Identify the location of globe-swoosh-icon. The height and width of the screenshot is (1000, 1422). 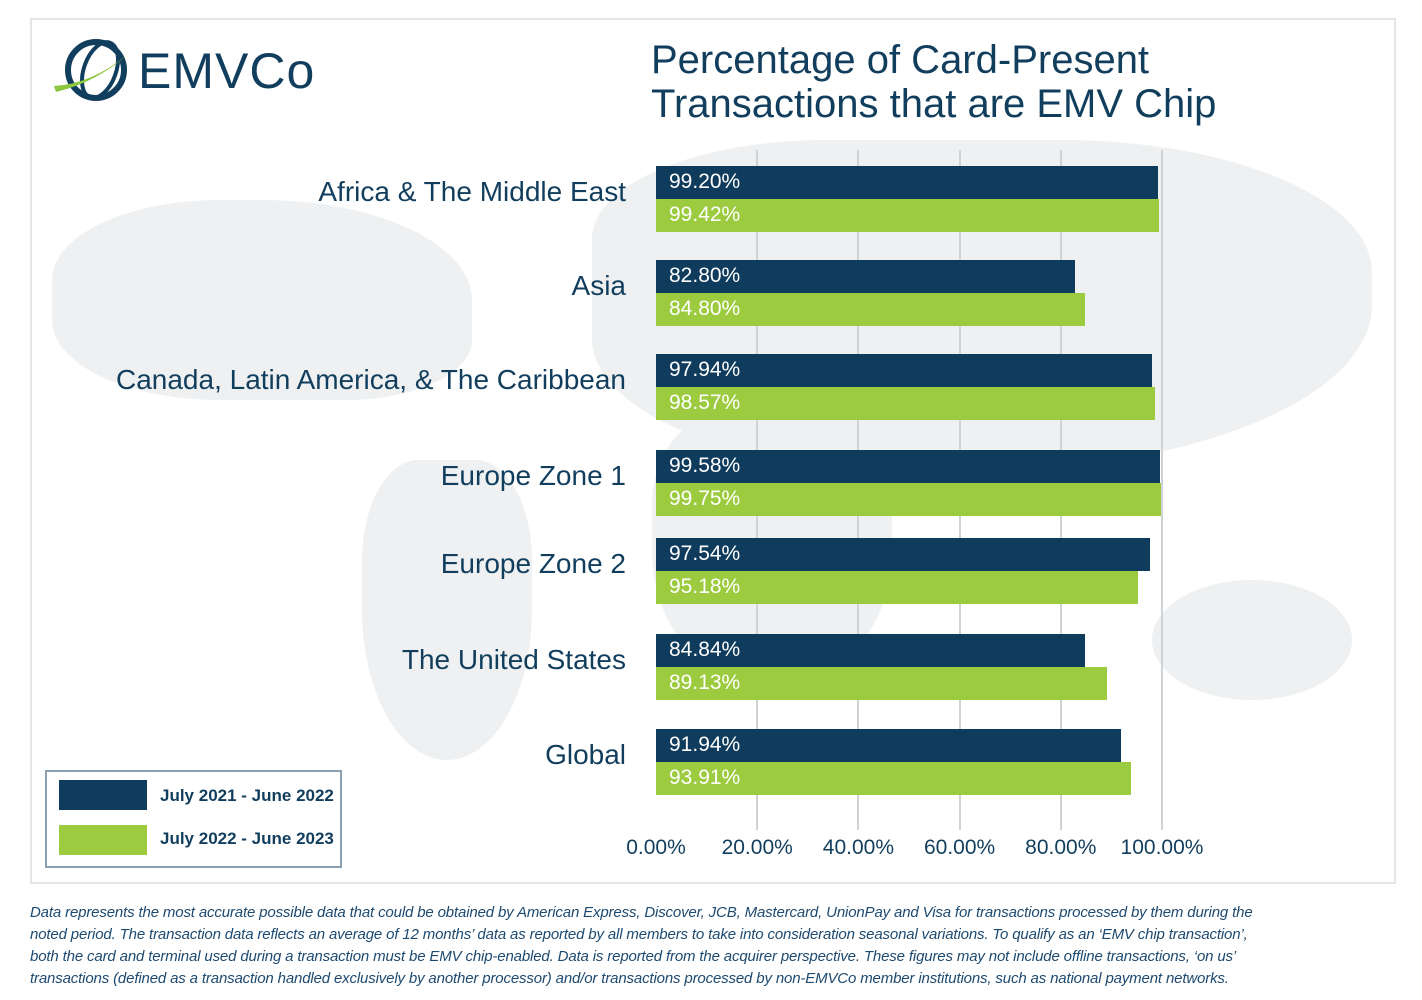
(91, 70).